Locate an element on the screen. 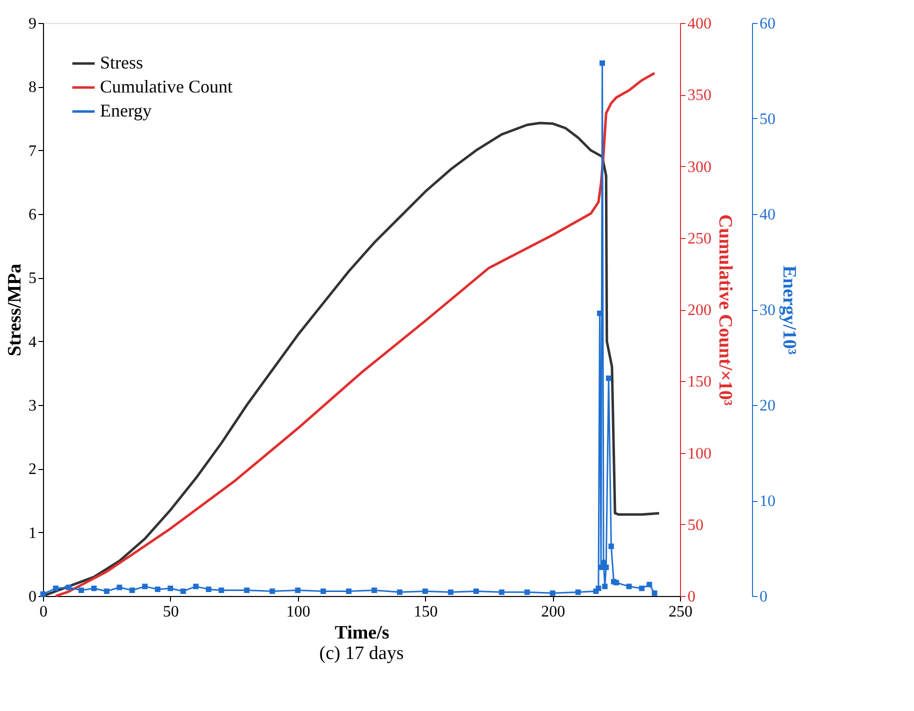 This screenshot has width=914, height=711. y2-tick-label: 400 is located at coordinates (700, 24).